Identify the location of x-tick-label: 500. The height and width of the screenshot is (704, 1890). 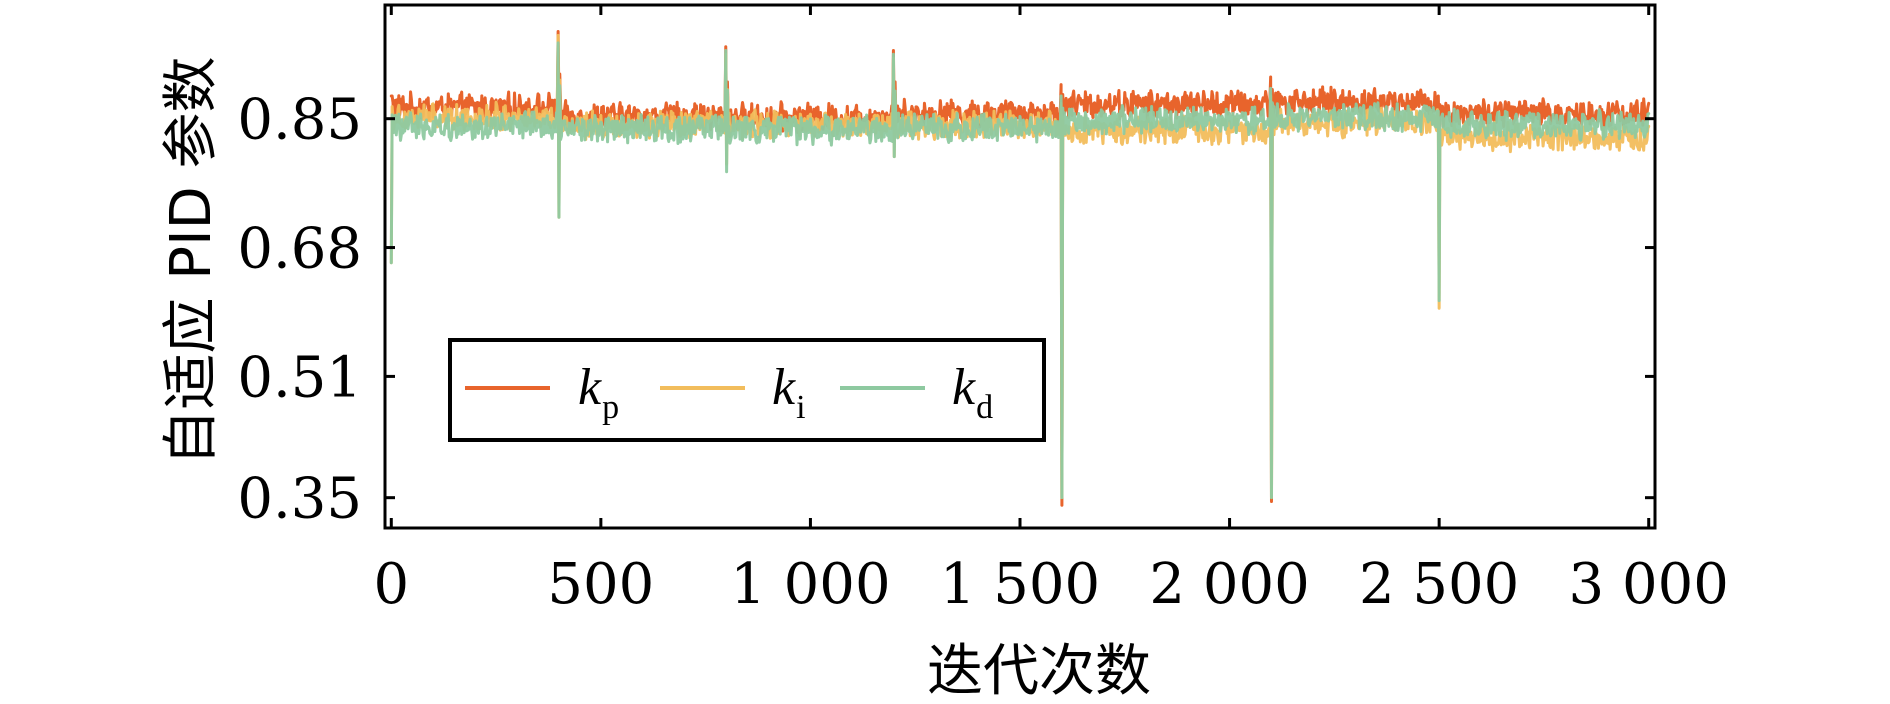
(600, 584).